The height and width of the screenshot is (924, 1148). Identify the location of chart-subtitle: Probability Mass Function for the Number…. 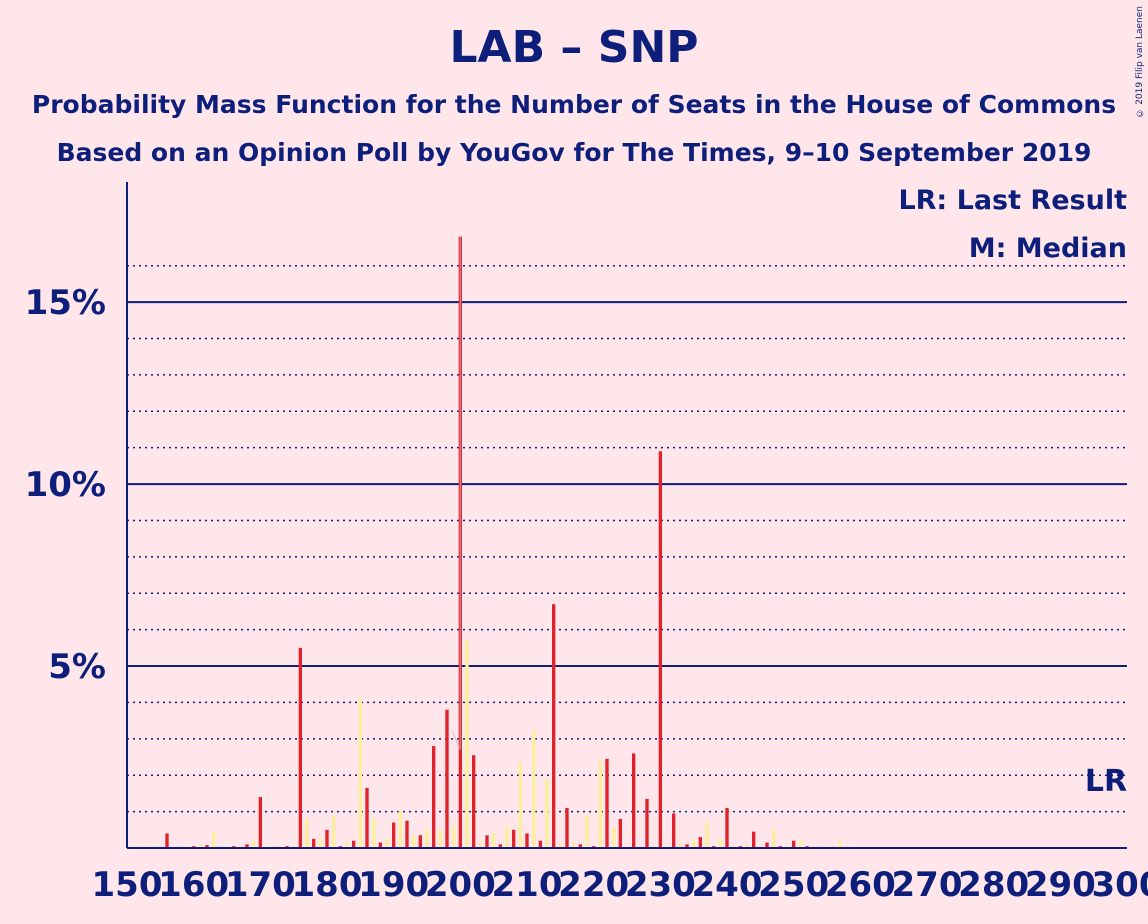
(574, 104).